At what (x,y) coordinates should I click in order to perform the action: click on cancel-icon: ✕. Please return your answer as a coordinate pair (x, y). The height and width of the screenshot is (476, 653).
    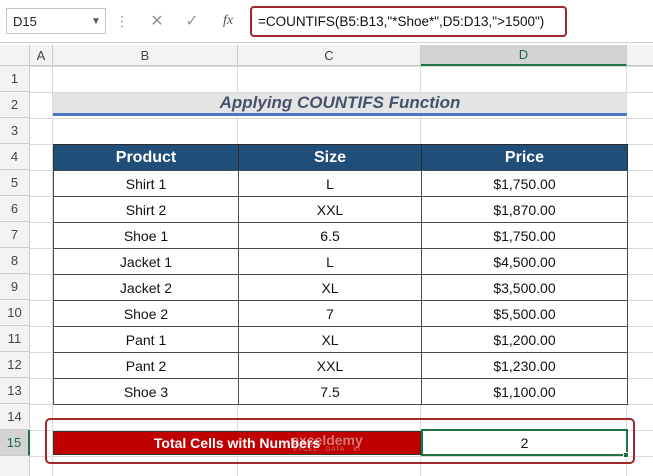
    Looking at the image, I should click on (157, 21).